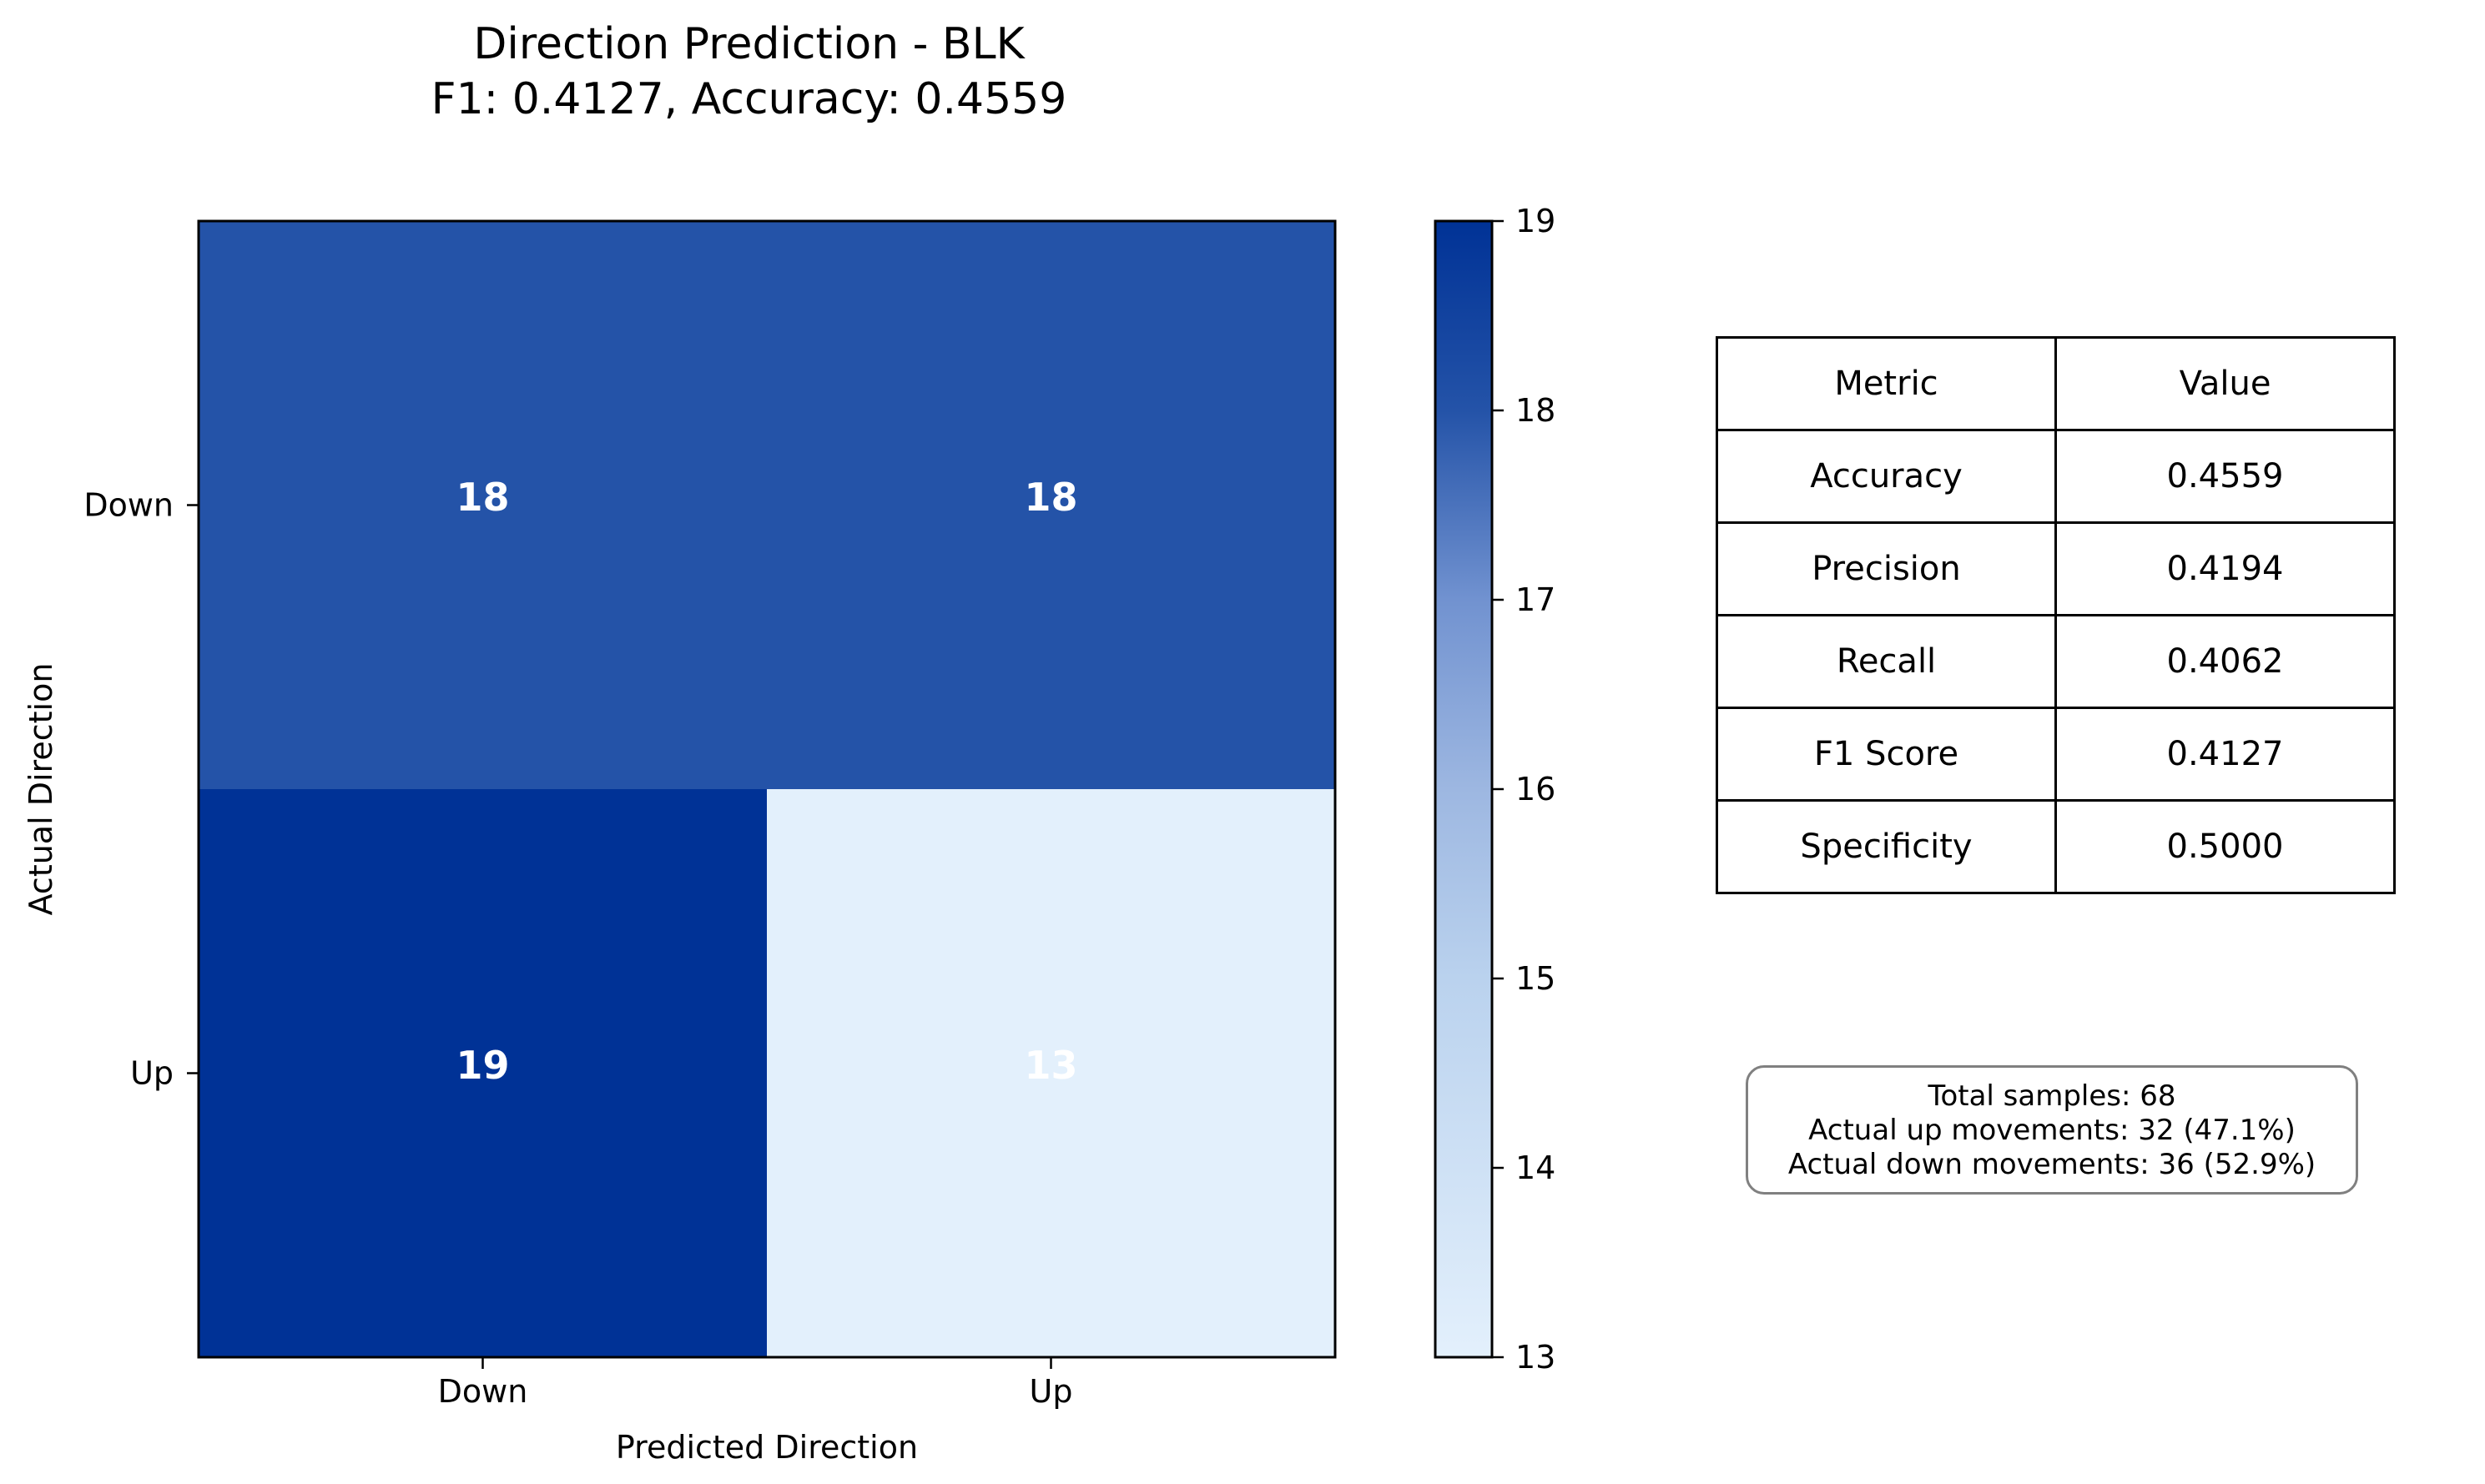  I want to click on chart-title-line-2: F1: 0.4127, Accuracy: 0.4559, so click(749, 99).